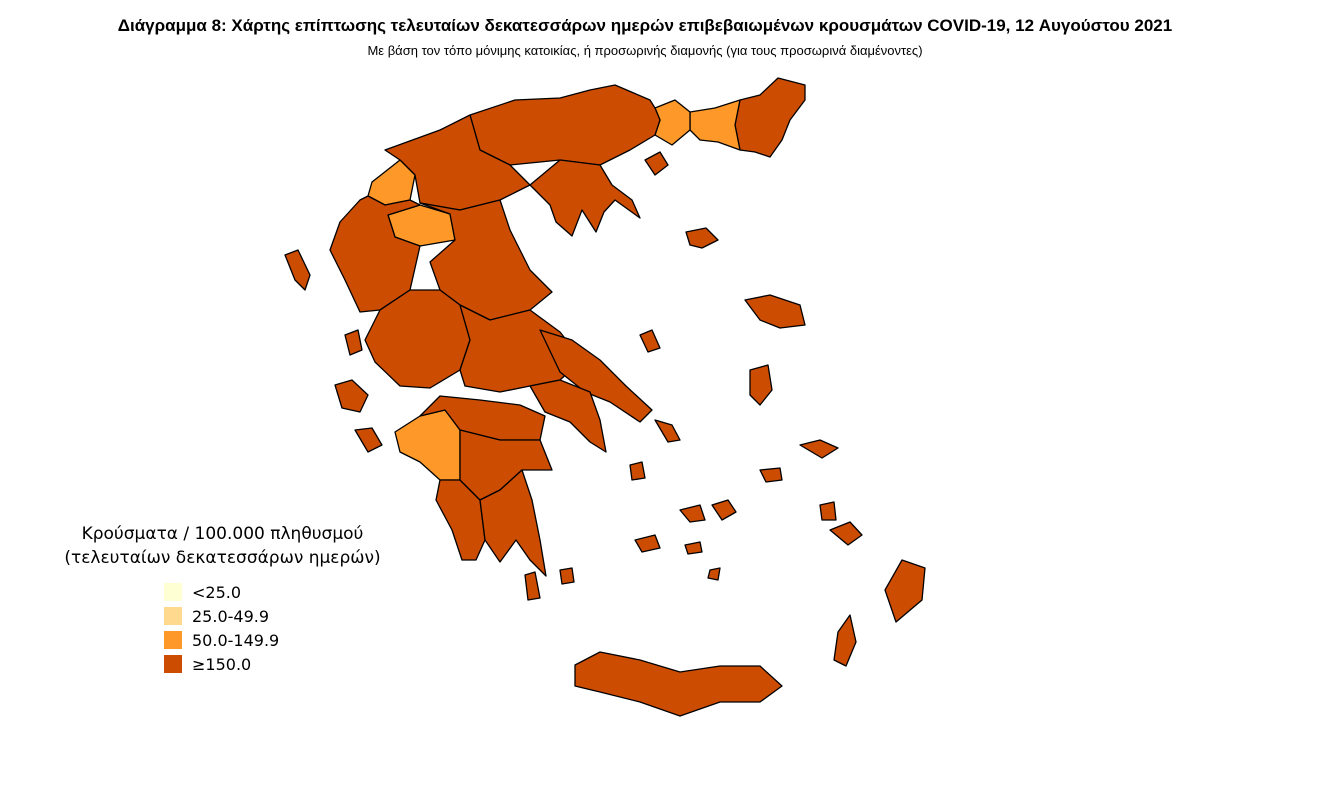  What do you see at coordinates (279, 664) in the screenshot?
I see `legend-item: ≥150.0` at bounding box center [279, 664].